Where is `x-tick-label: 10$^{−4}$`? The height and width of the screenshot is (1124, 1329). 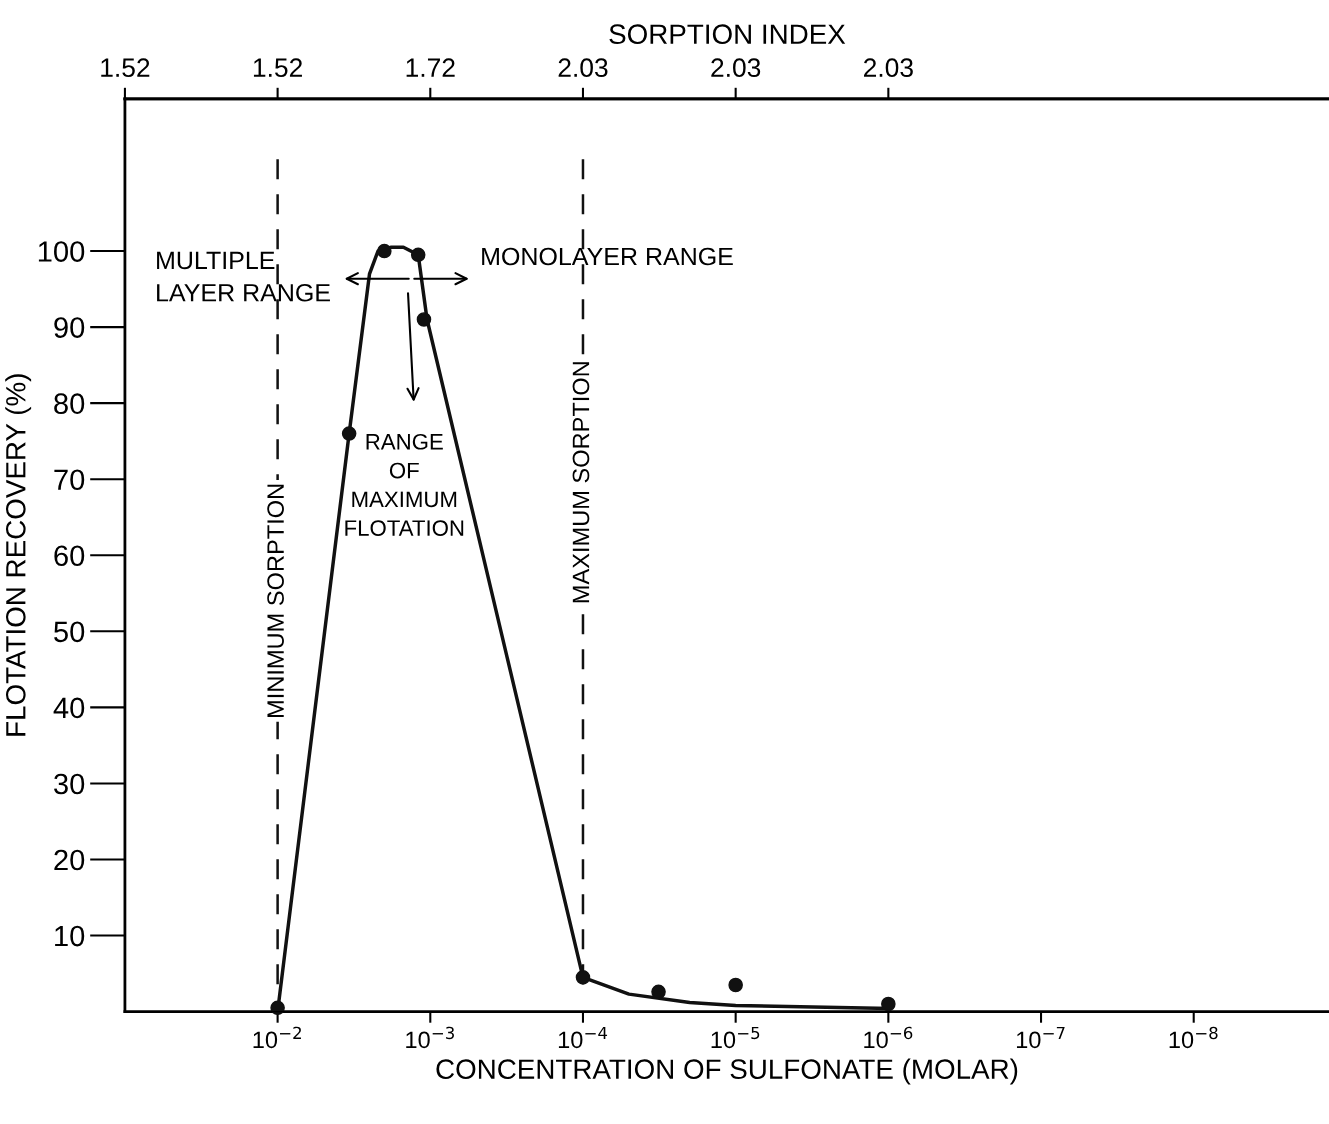
x-tick-label: 10$^{−4}$ is located at coordinates (583, 1037).